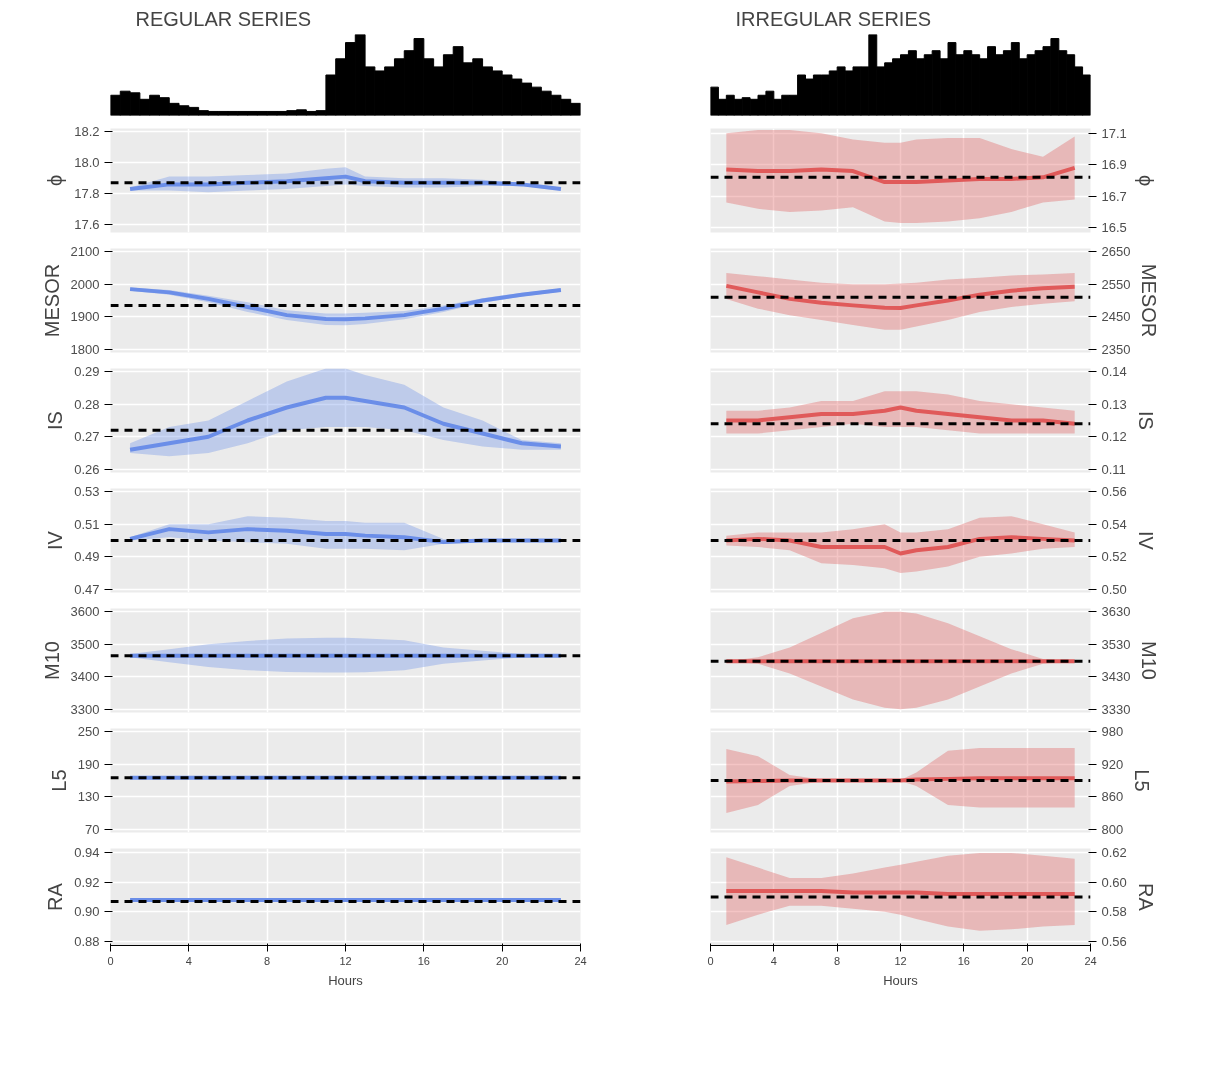 The height and width of the screenshot is (1086, 1213). What do you see at coordinates (1113, 469) in the screenshot?
I see `y2-tick-label: 0.11` at bounding box center [1113, 469].